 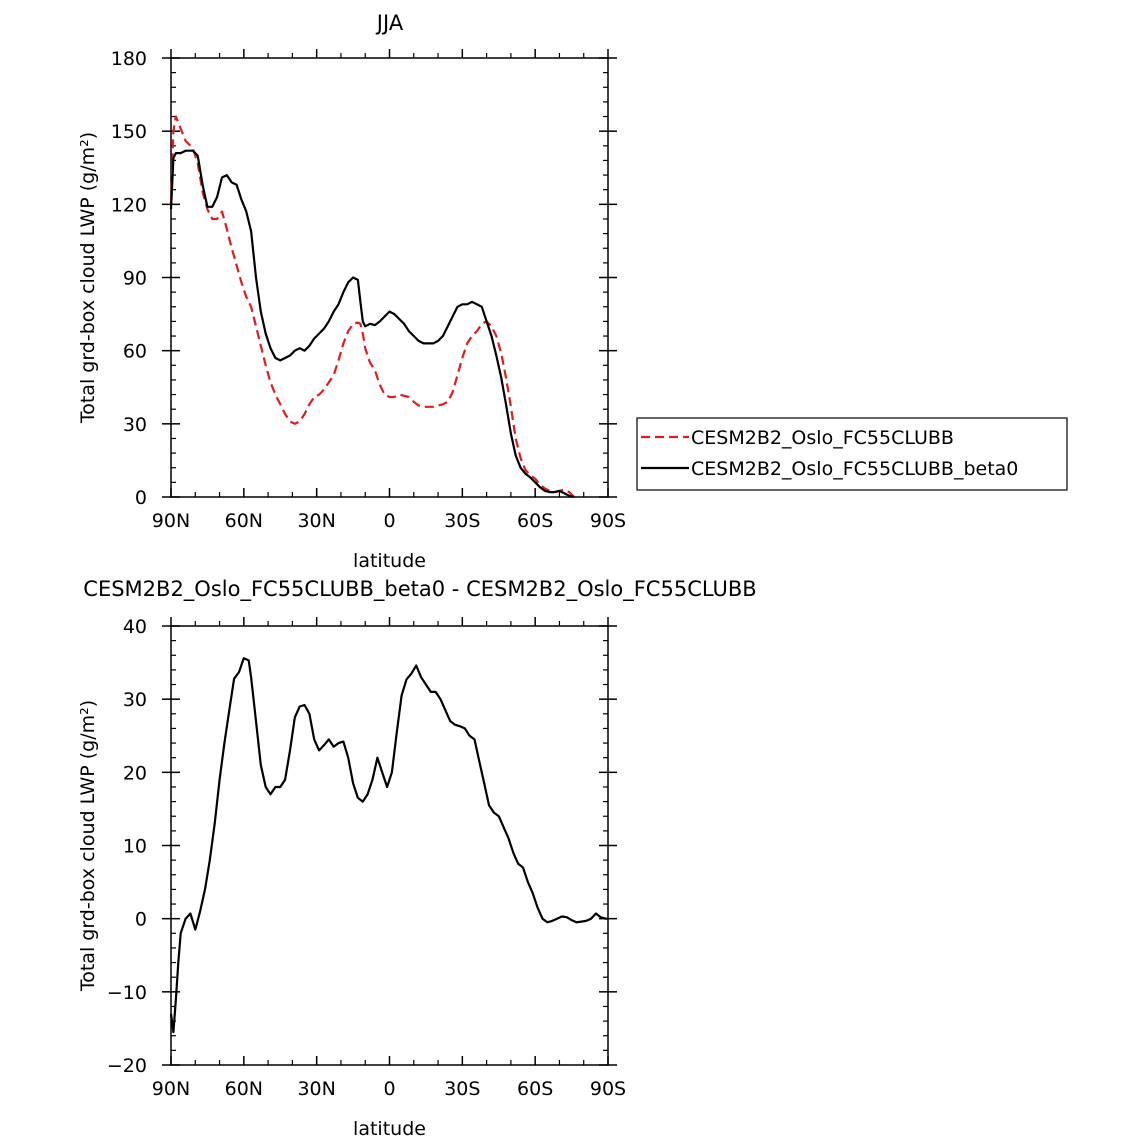 I want to click on y-tick-label: 90, so click(x=135, y=279).